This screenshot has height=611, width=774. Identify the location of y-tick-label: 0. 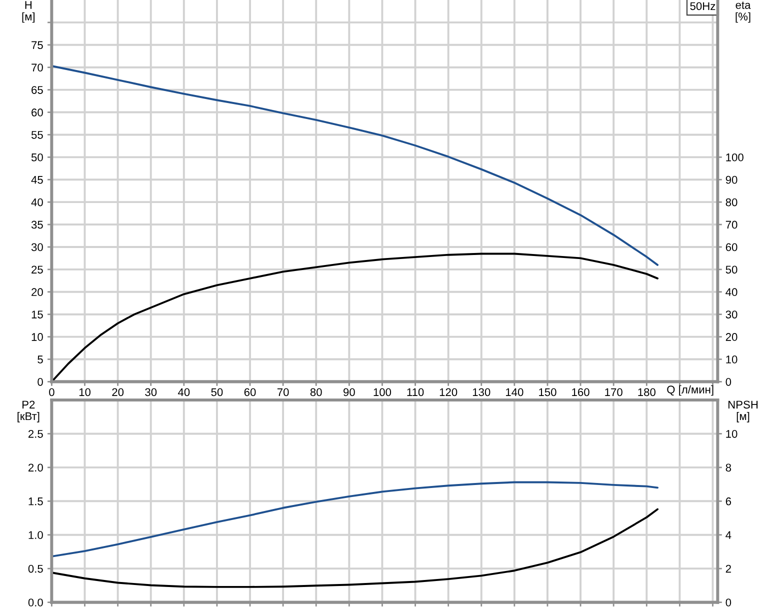
(40, 382).